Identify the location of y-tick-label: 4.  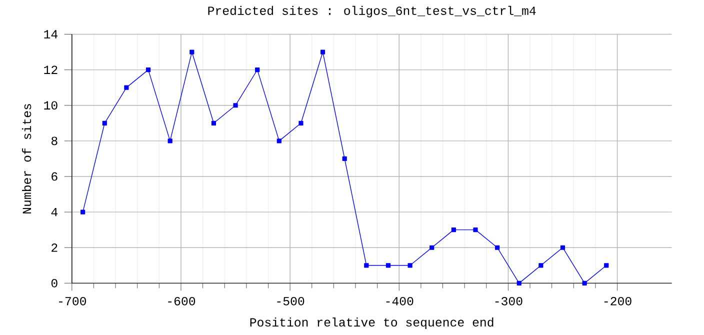
(54, 212).